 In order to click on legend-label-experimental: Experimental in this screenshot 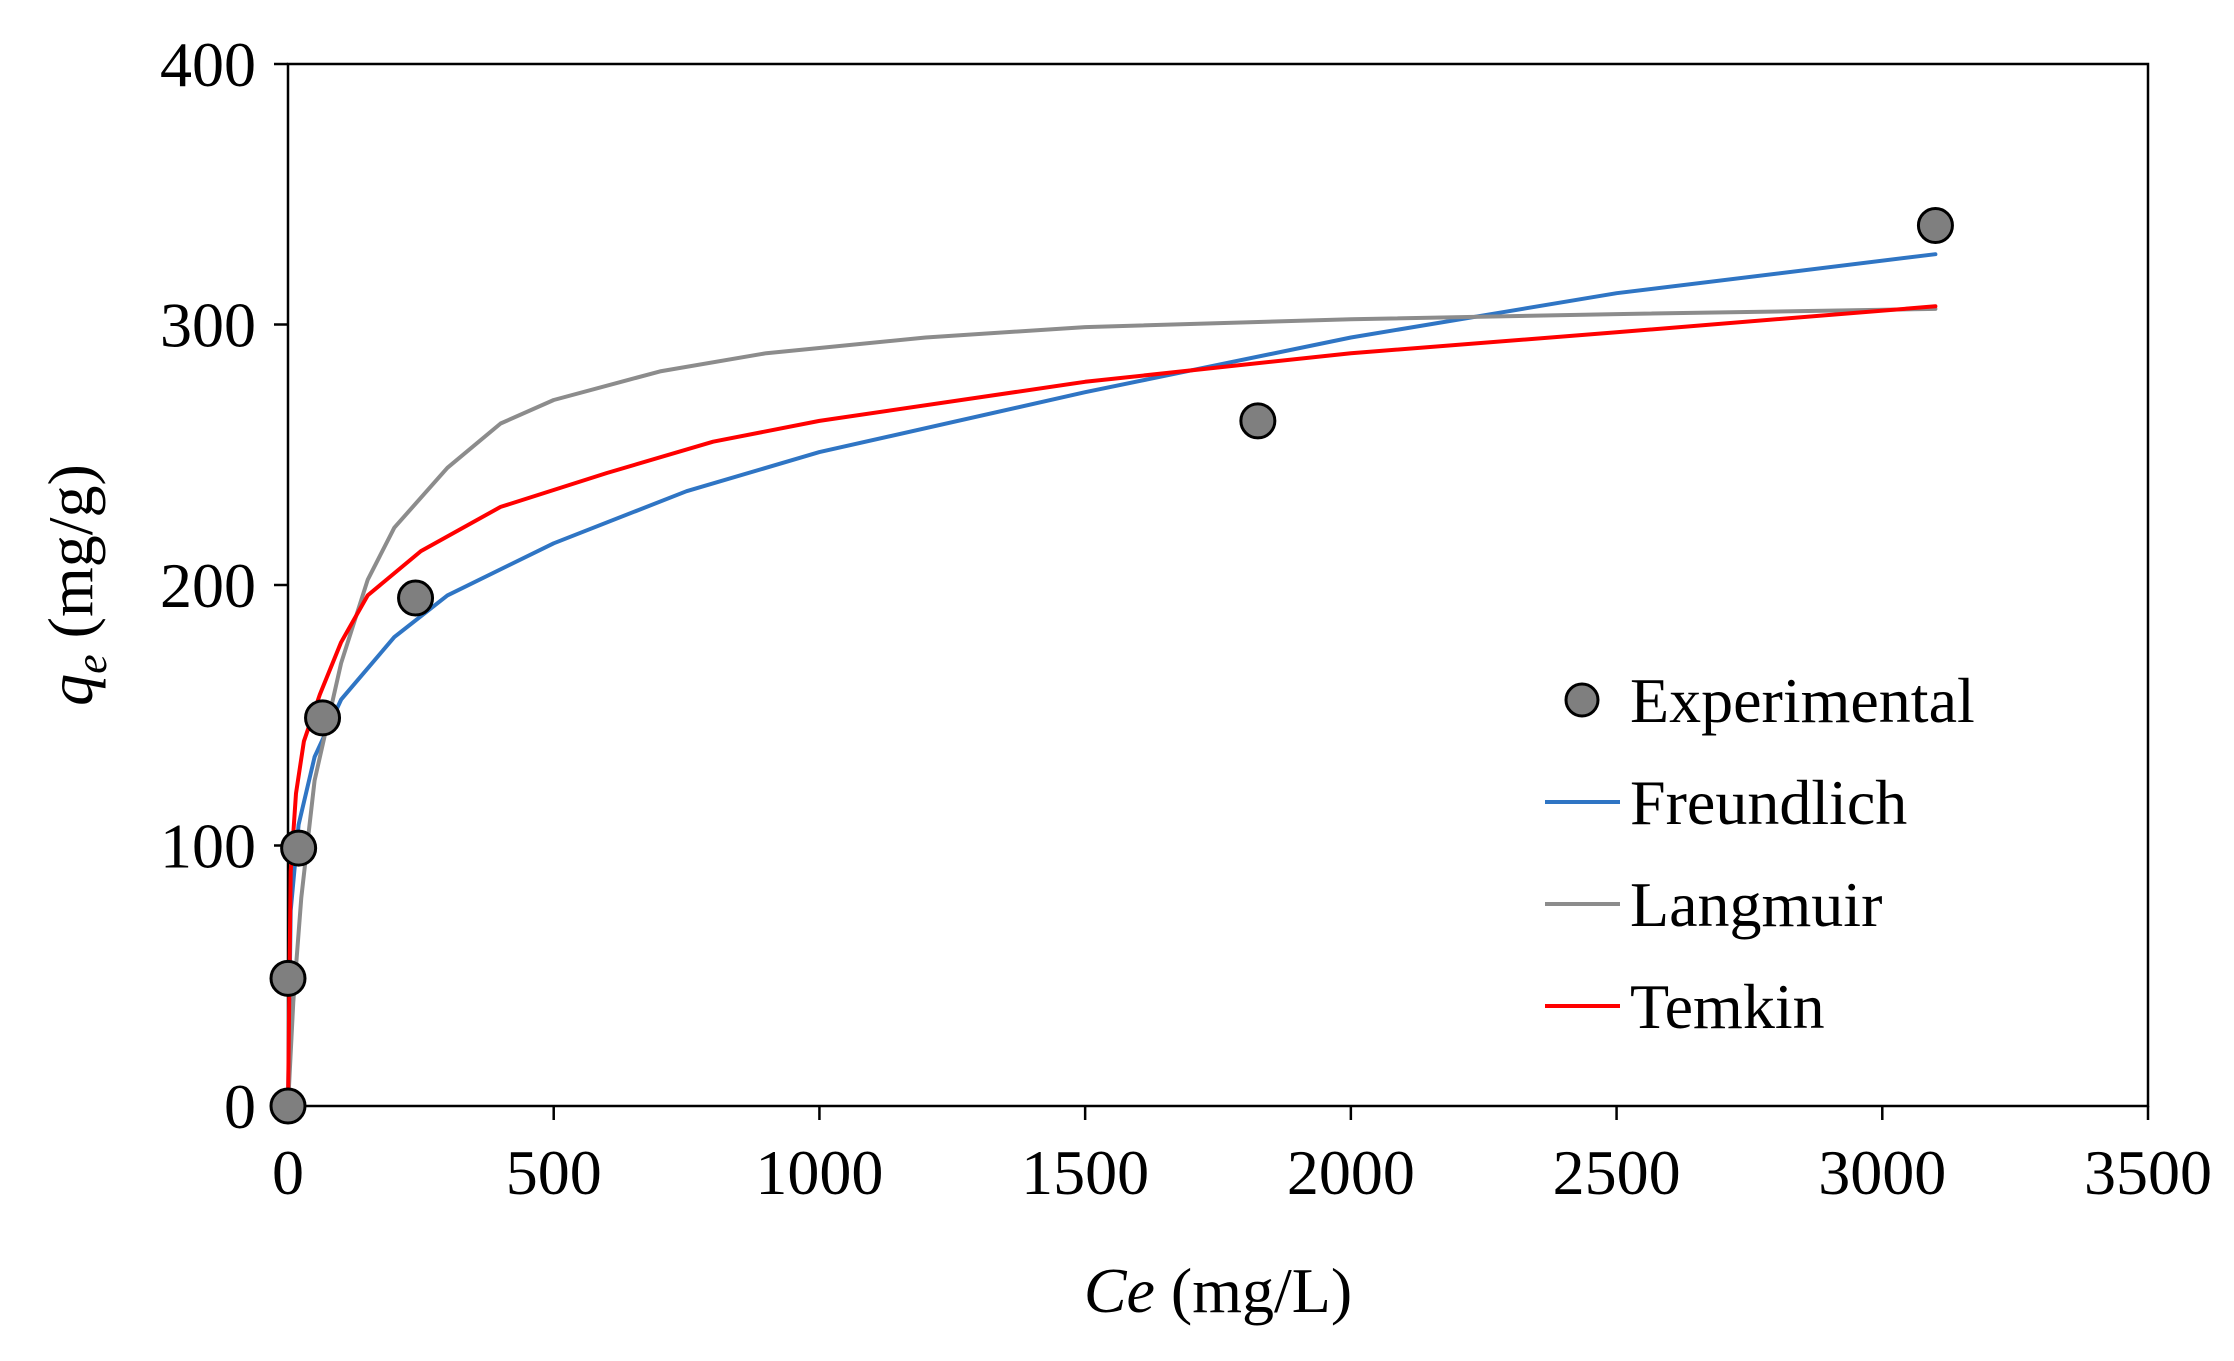, I will do `click(1802, 700)`.